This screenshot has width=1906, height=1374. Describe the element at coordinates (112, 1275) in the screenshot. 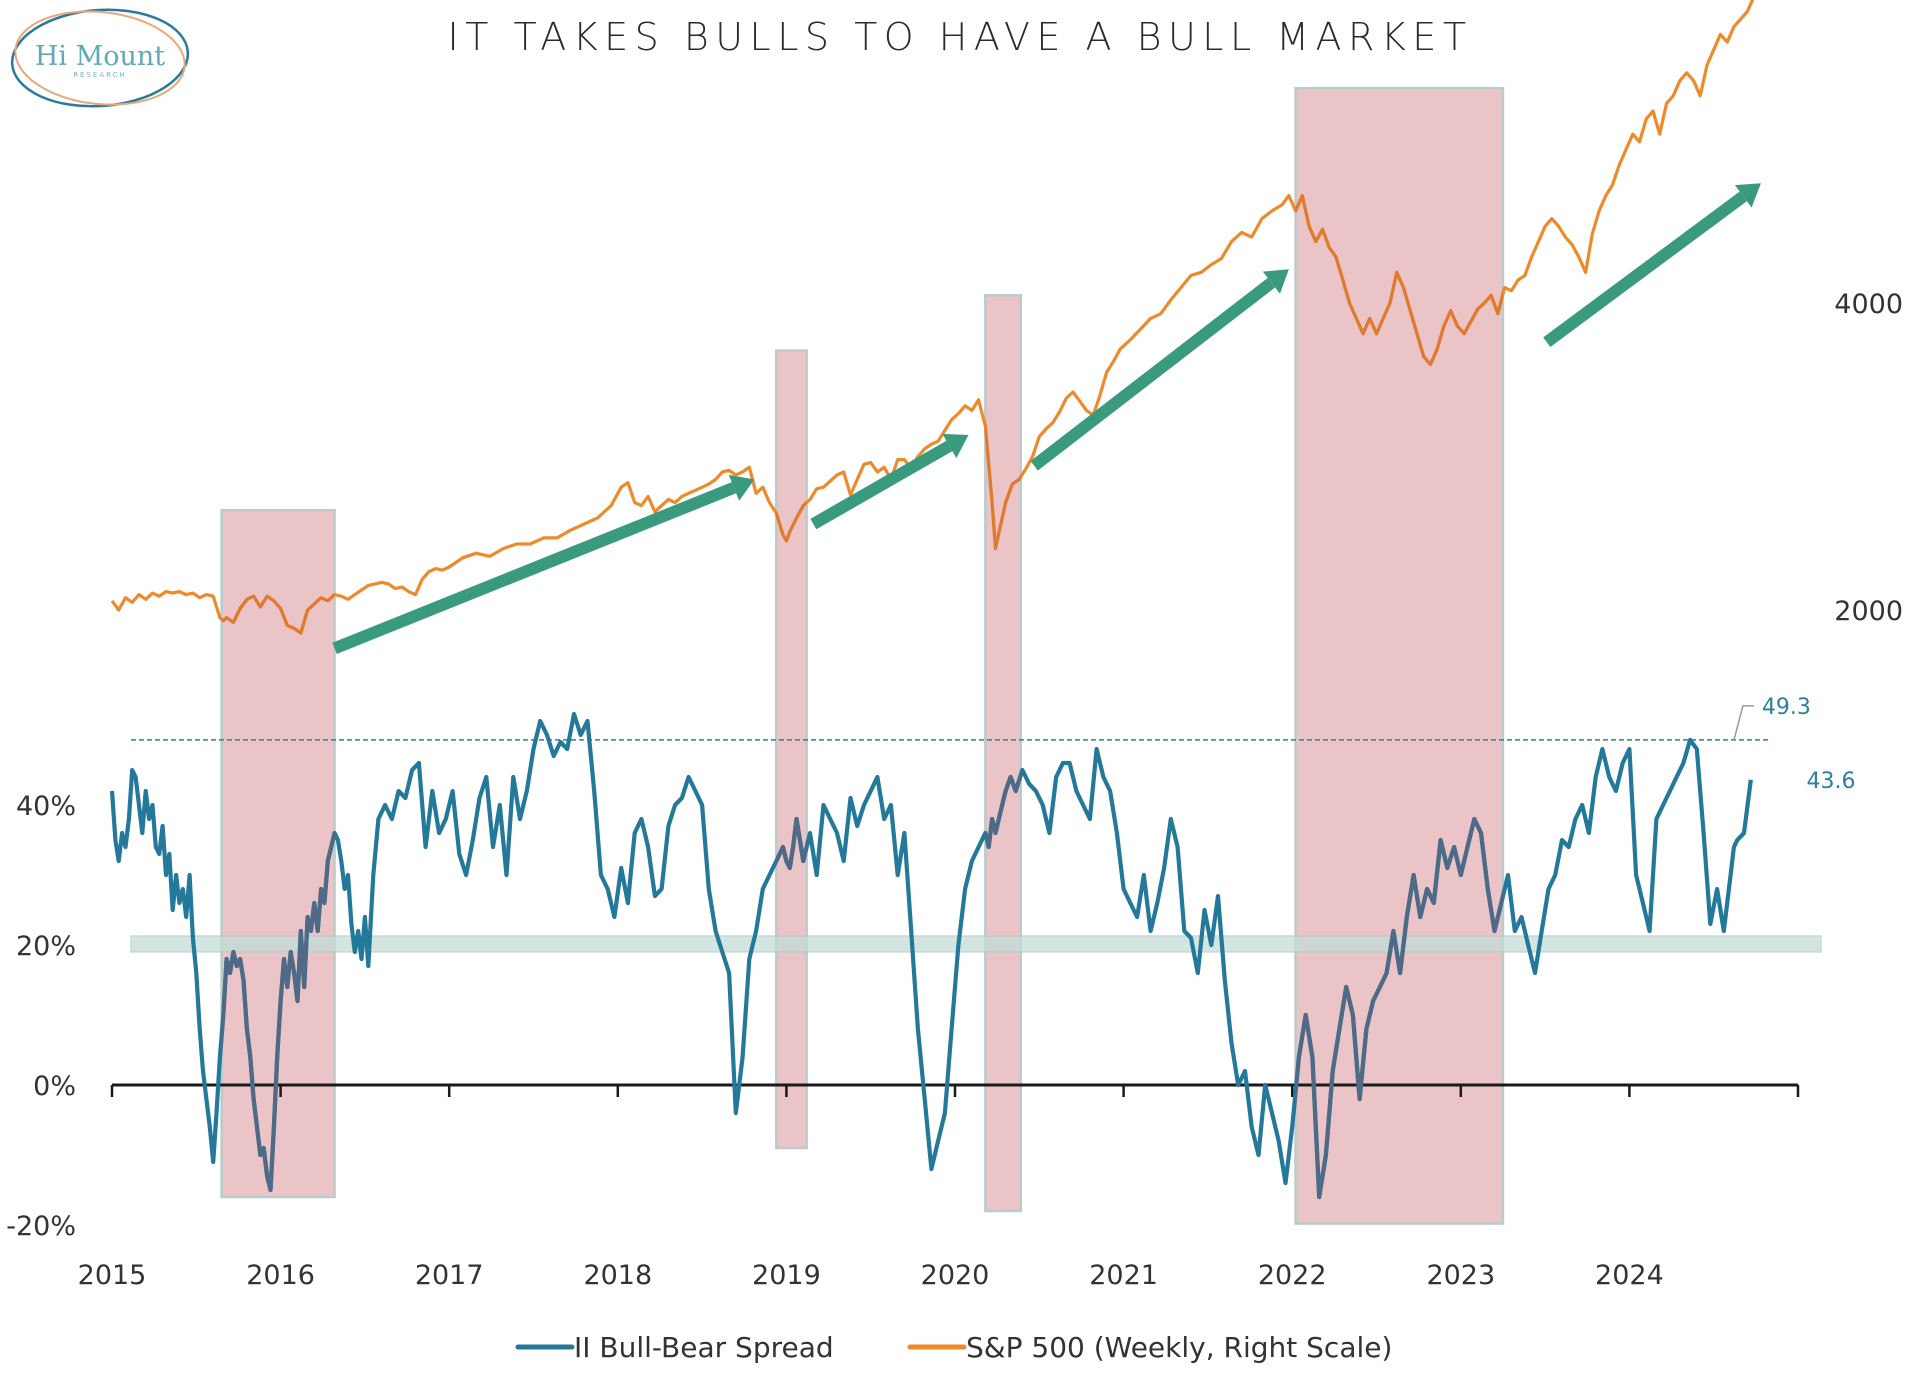

I see `x-axis-label: 2015` at that location.